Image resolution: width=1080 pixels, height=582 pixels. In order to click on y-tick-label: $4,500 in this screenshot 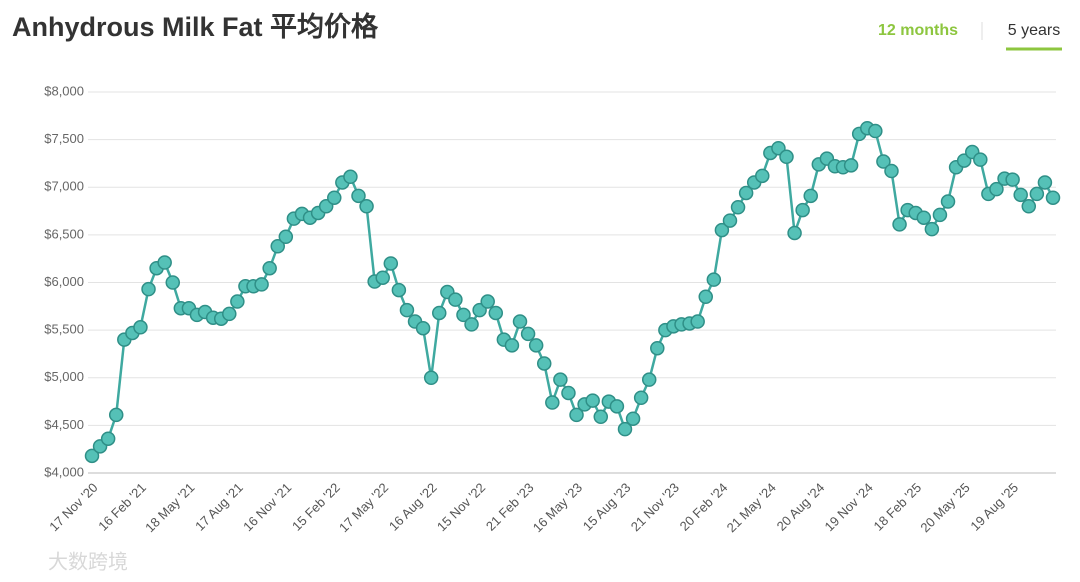, I will do `click(64, 424)`.